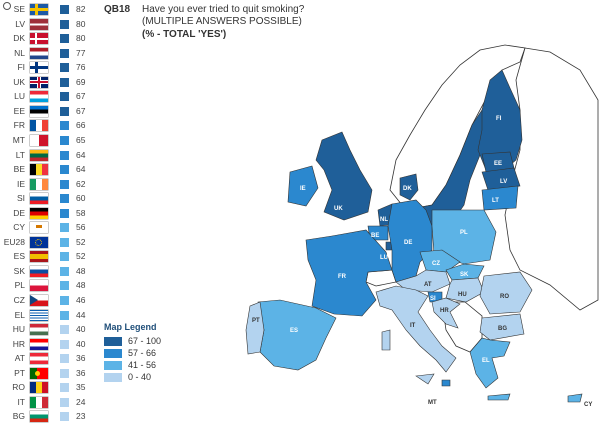 The image size is (600, 439). What do you see at coordinates (465, 290) in the screenshot?
I see `region-HU` at bounding box center [465, 290].